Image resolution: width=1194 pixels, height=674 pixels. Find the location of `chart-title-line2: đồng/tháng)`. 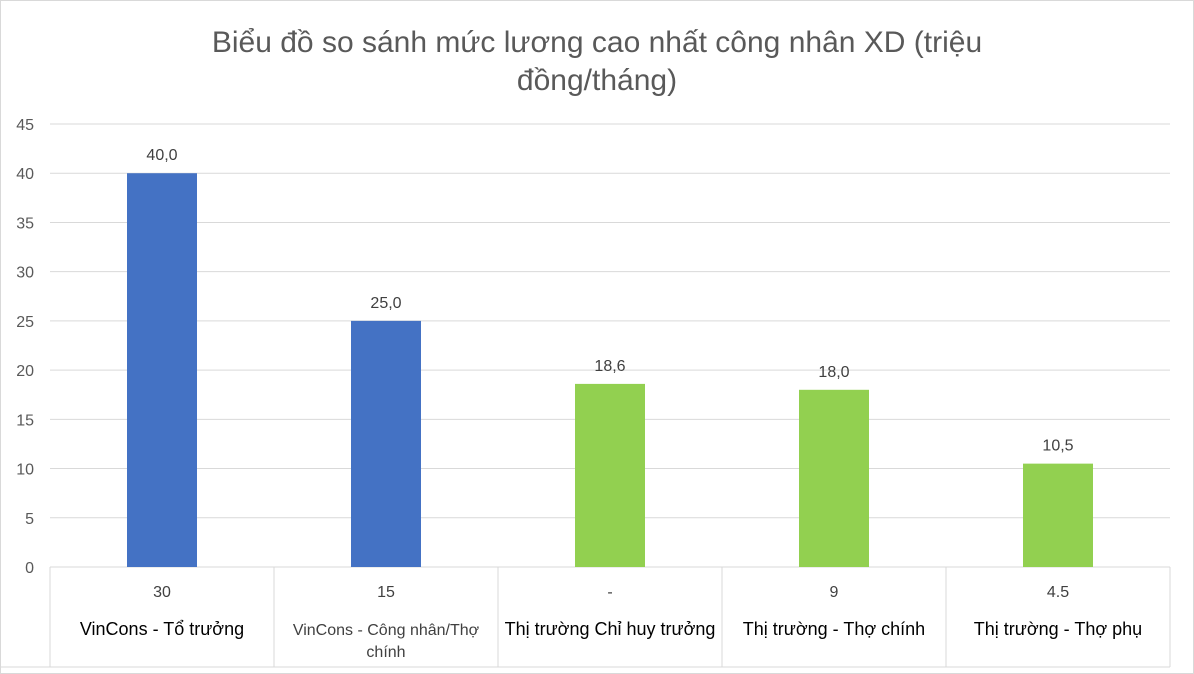

chart-title-line2: đồng/tháng) is located at coordinates (597, 80).